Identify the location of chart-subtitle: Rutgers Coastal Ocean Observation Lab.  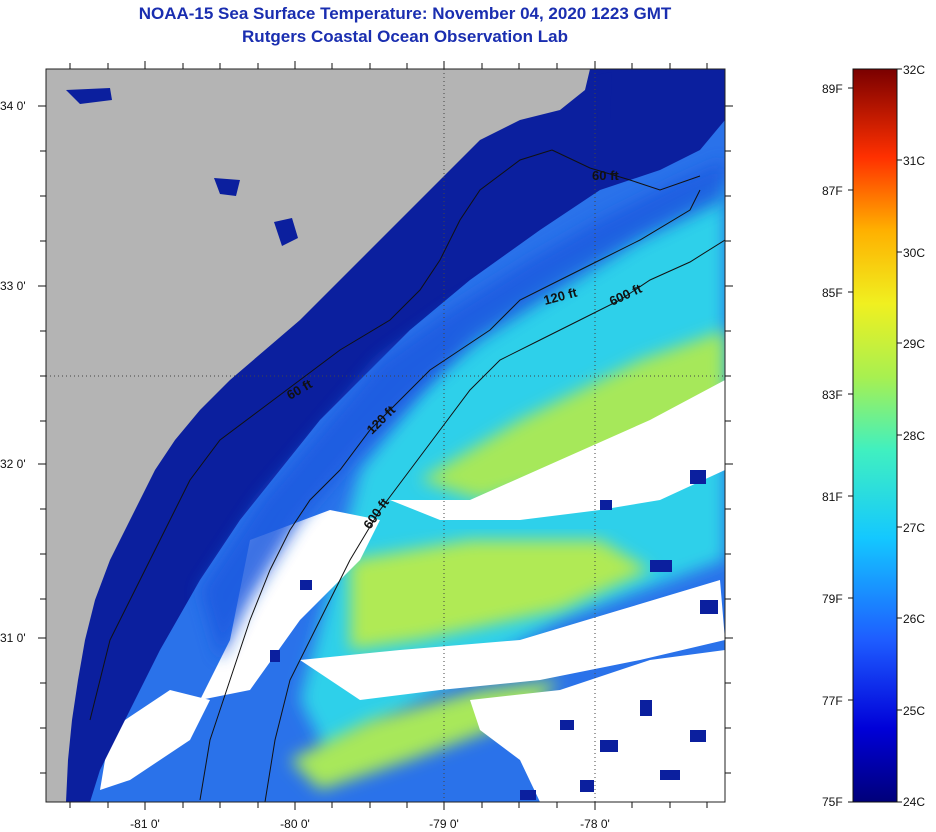
(405, 36).